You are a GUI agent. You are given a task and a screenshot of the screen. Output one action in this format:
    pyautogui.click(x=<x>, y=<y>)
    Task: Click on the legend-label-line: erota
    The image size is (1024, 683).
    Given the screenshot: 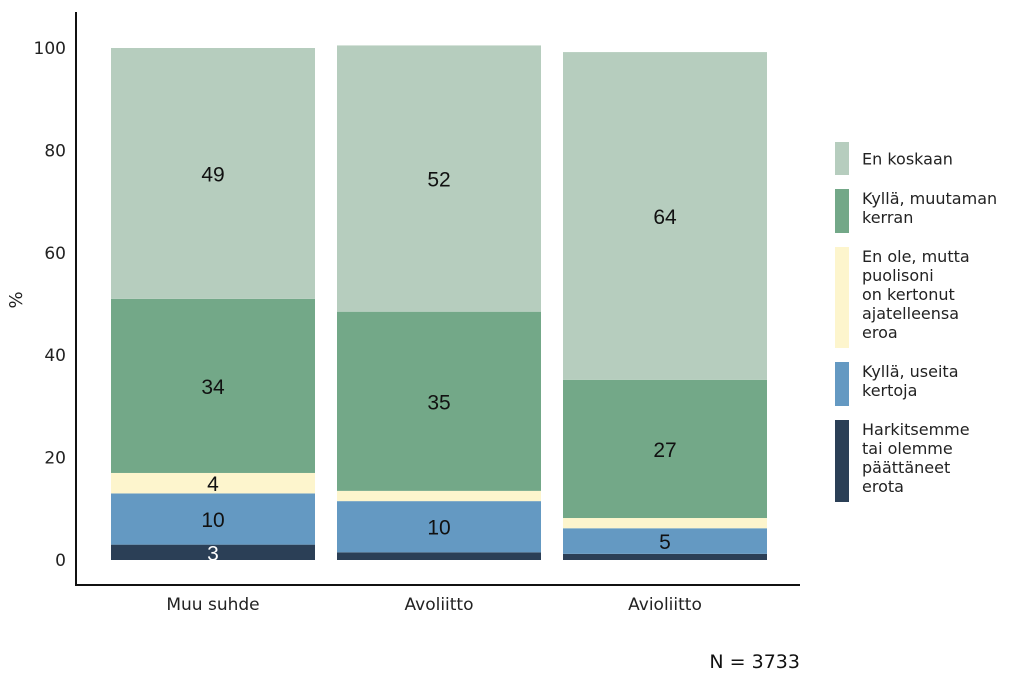 What is the action you would take?
    pyautogui.click(x=883, y=486)
    